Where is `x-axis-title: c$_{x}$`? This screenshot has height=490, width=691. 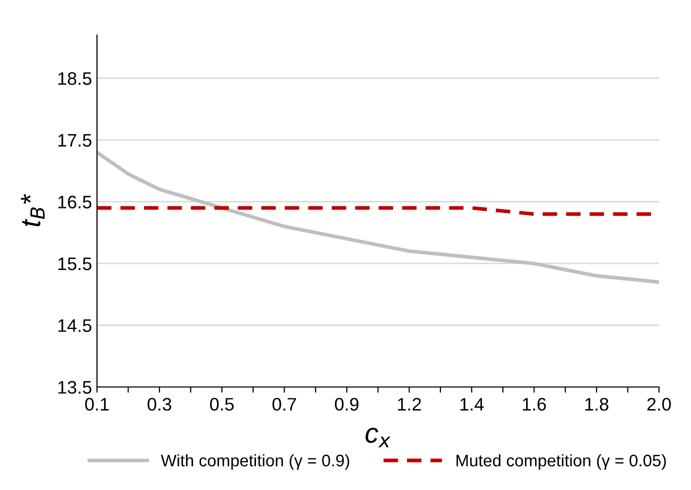
x-axis-title: c$_{x}$ is located at coordinates (378, 438).